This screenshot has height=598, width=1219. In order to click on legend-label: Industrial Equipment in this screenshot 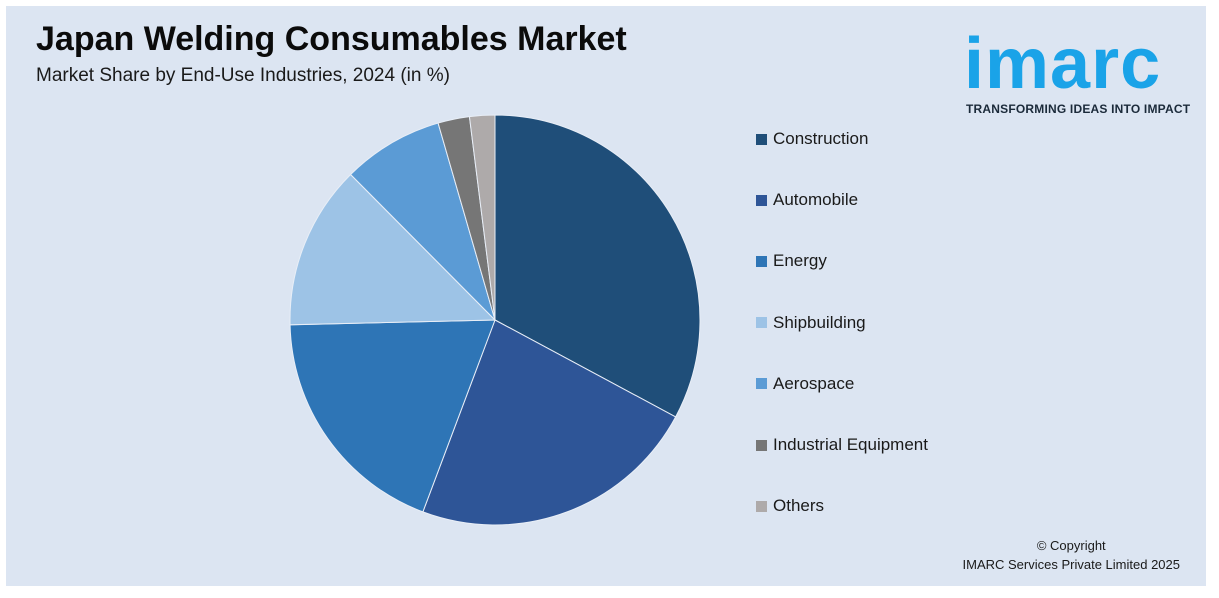, I will do `click(850, 444)`.